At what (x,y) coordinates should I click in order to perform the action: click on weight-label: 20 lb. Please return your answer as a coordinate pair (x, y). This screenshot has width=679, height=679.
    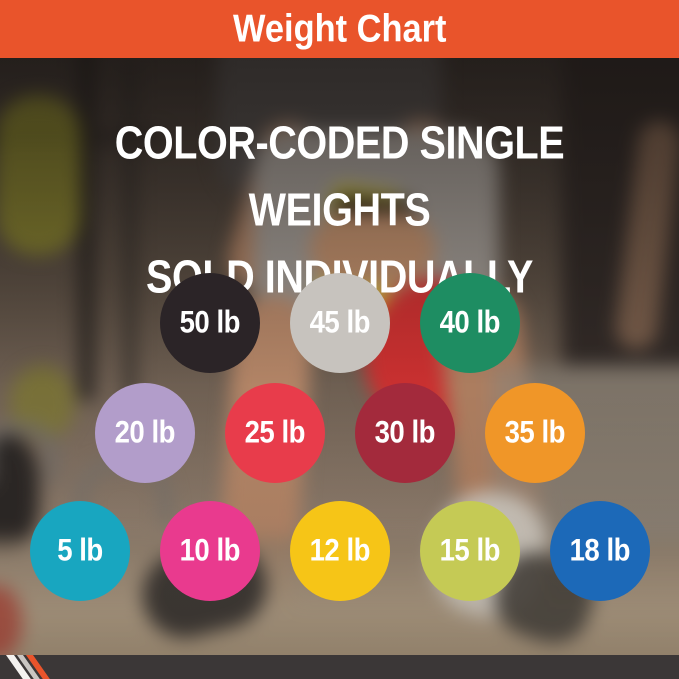
    Looking at the image, I should click on (144, 432).